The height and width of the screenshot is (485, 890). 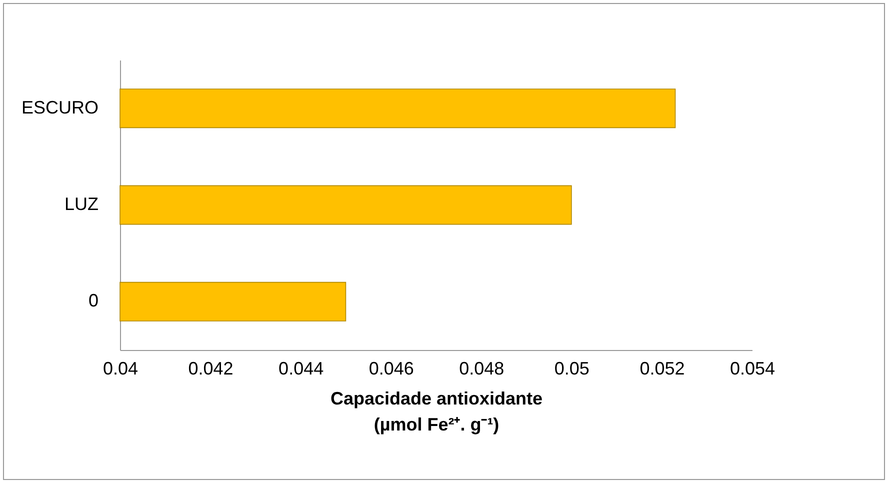 What do you see at coordinates (481, 368) in the screenshot?
I see `x-tick-label: 0.048` at bounding box center [481, 368].